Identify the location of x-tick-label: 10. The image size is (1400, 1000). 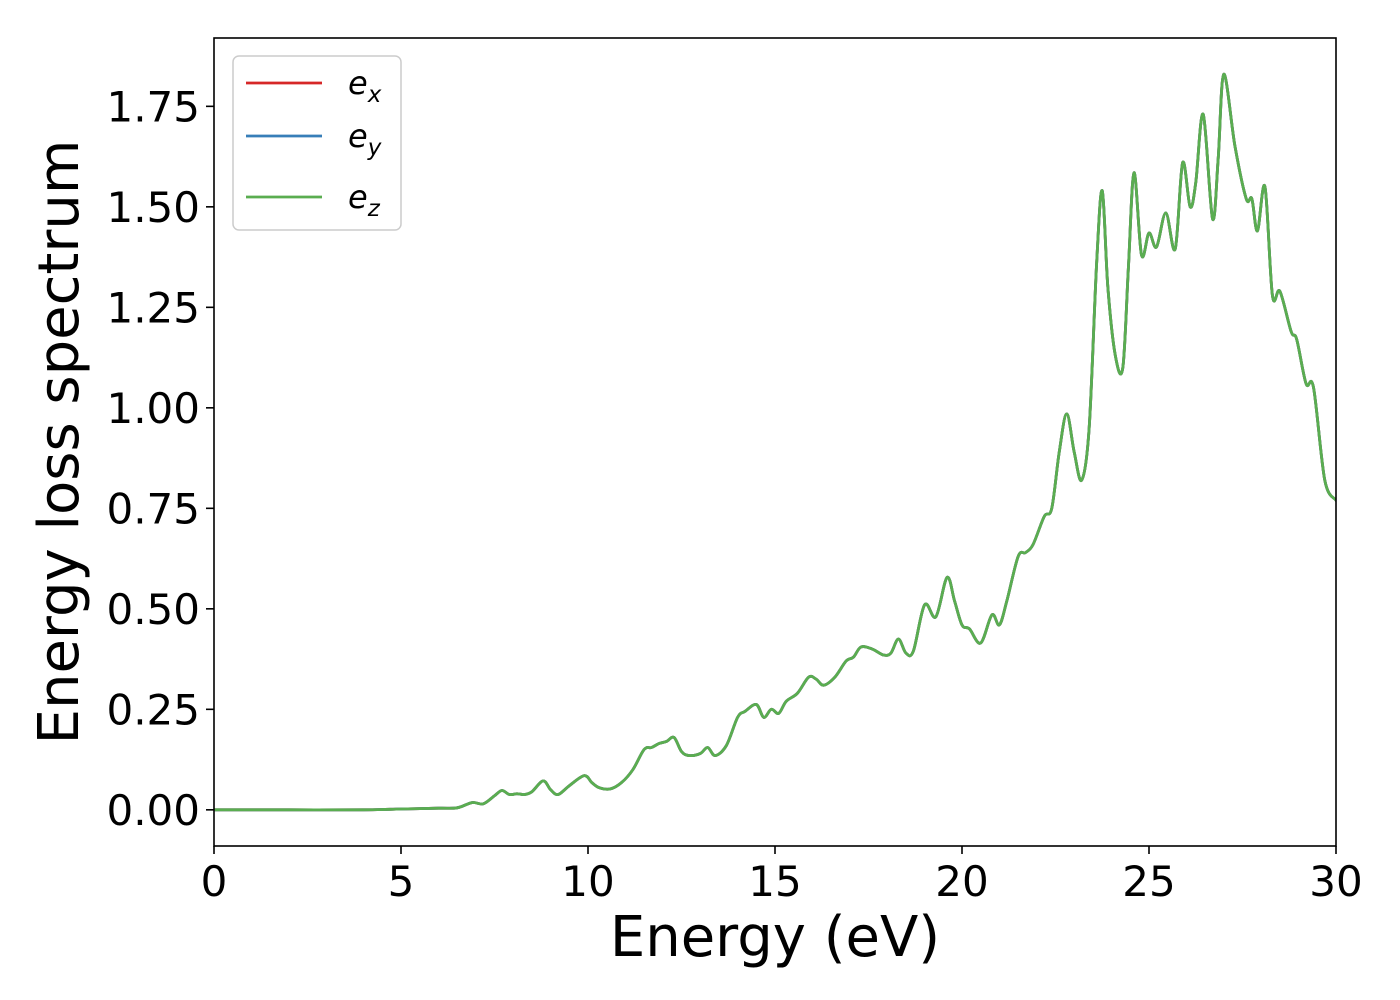
(587, 881).